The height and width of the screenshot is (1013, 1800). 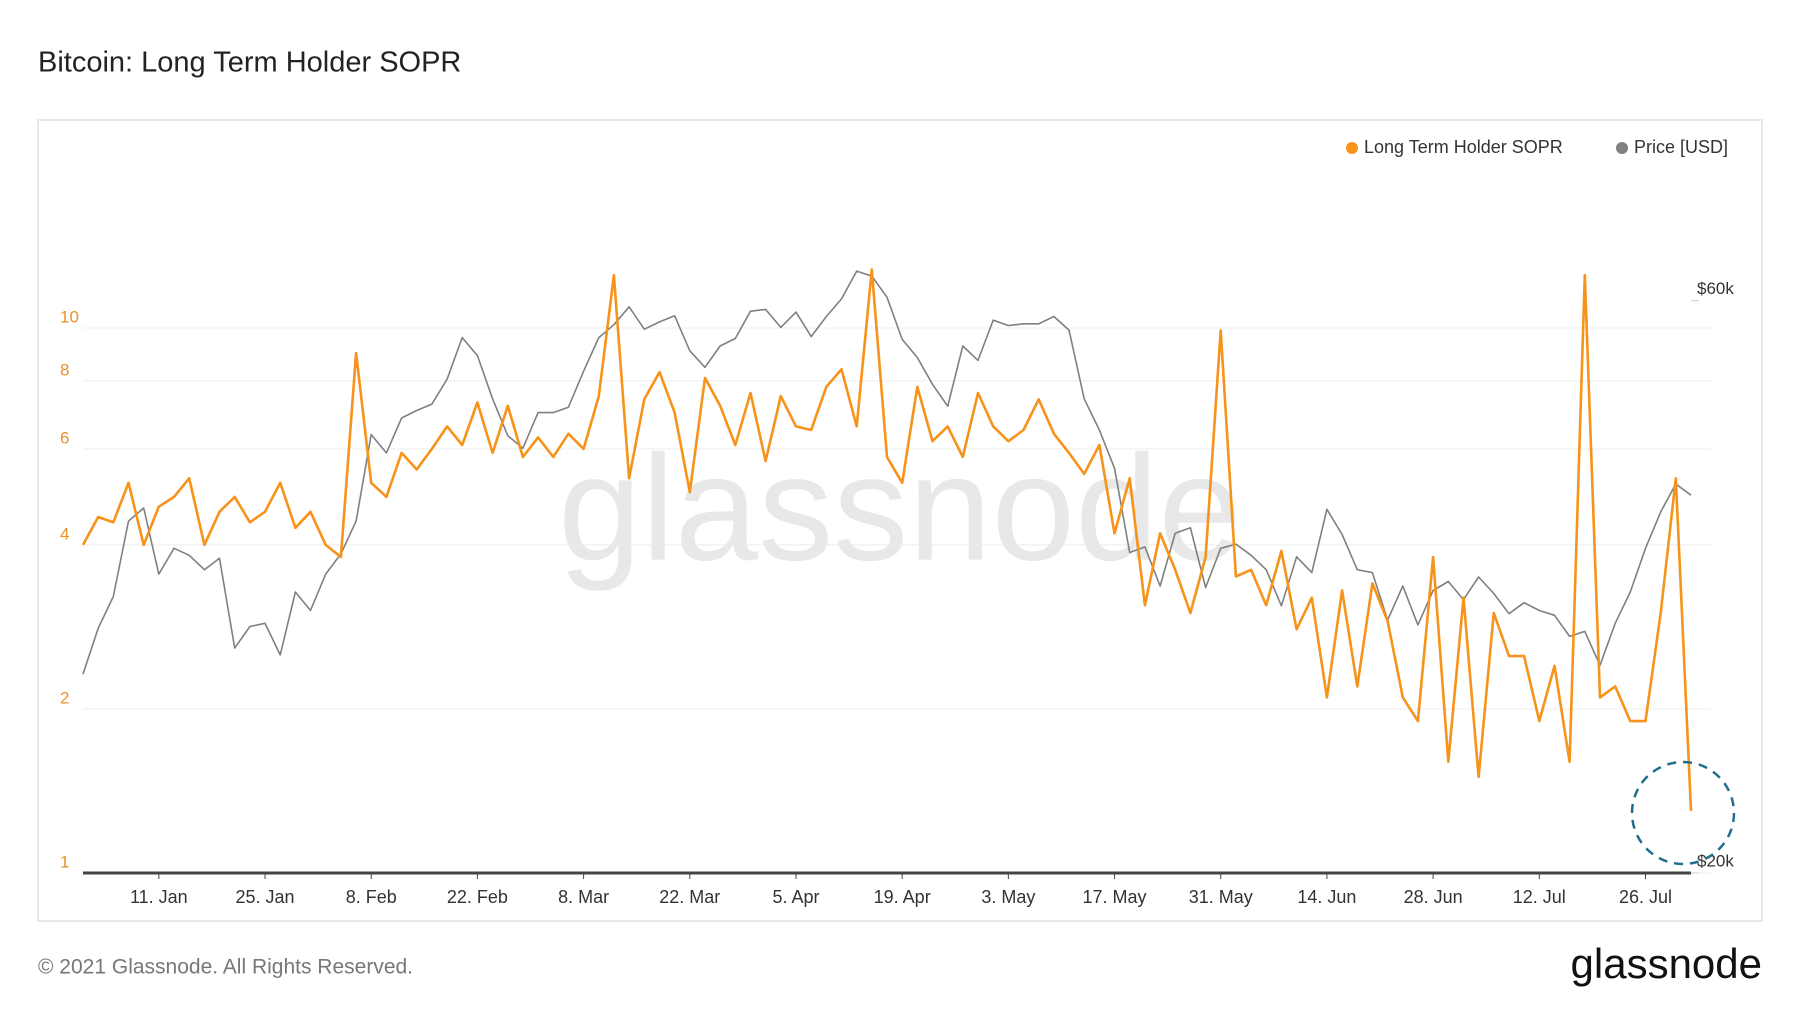 What do you see at coordinates (64, 861) in the screenshot?
I see `y-tick-label: 1` at bounding box center [64, 861].